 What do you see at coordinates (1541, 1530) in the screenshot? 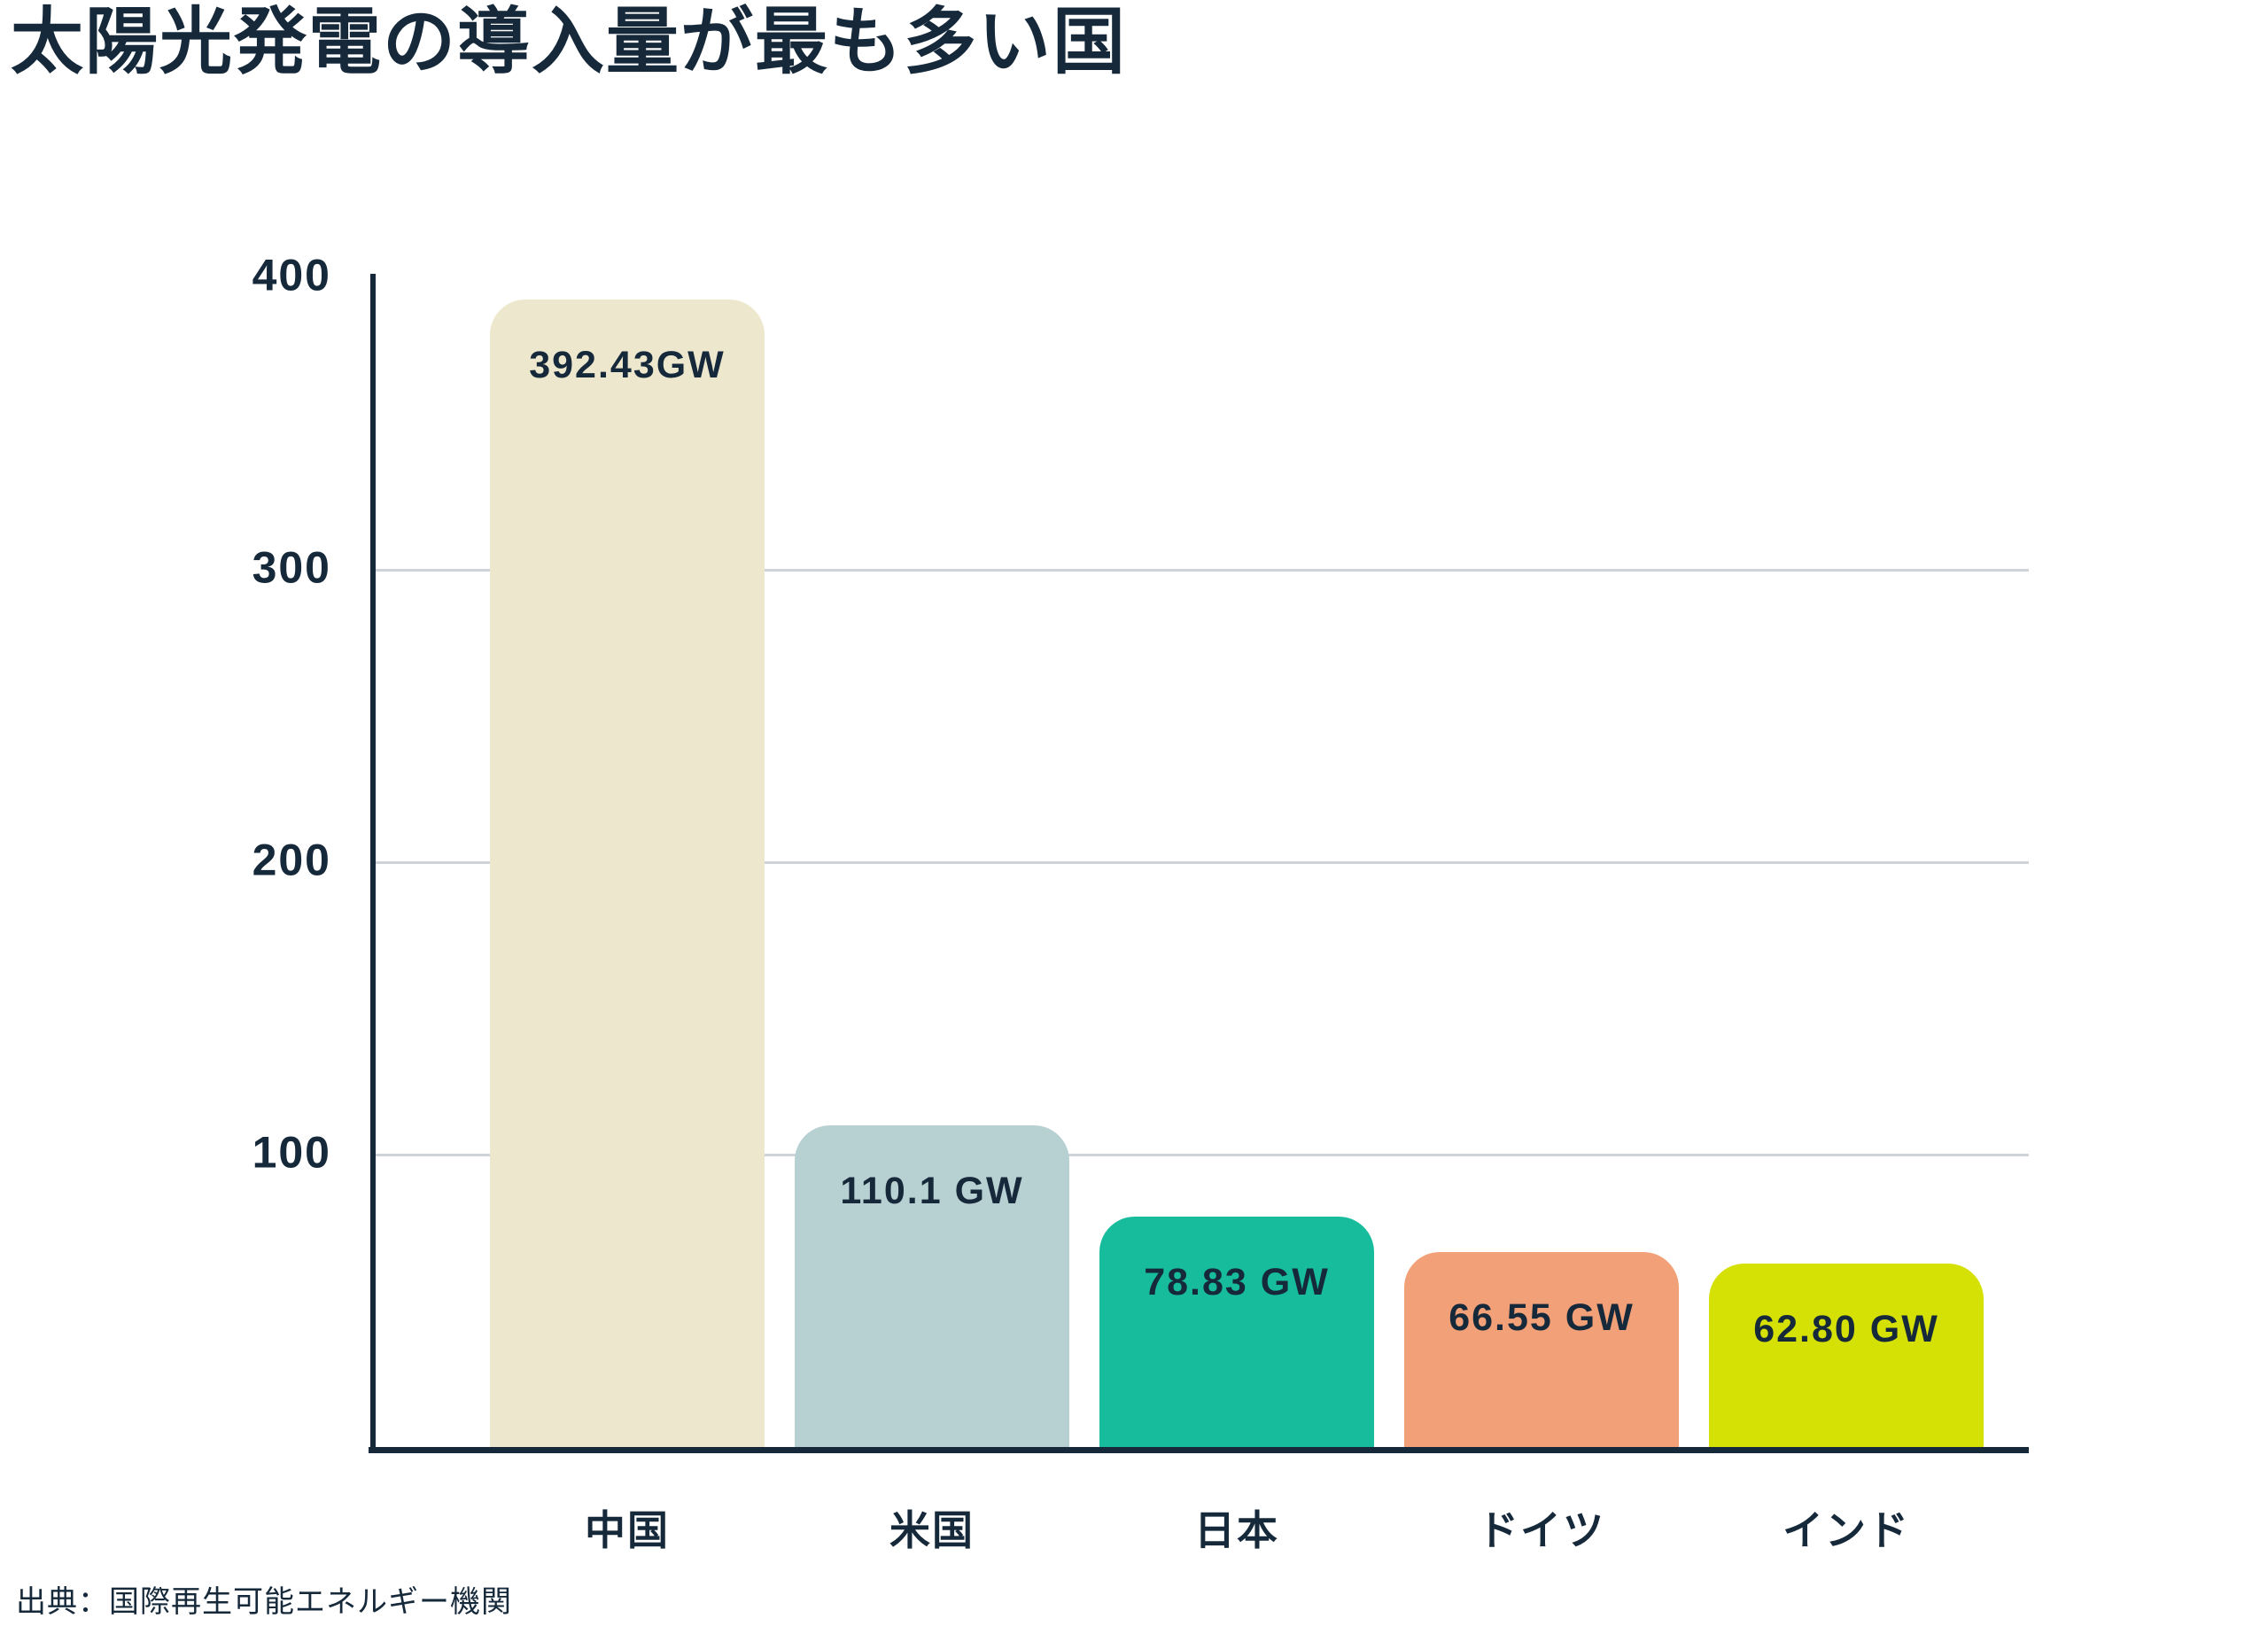
I see `x-label-germany: ドイツ` at bounding box center [1541, 1530].